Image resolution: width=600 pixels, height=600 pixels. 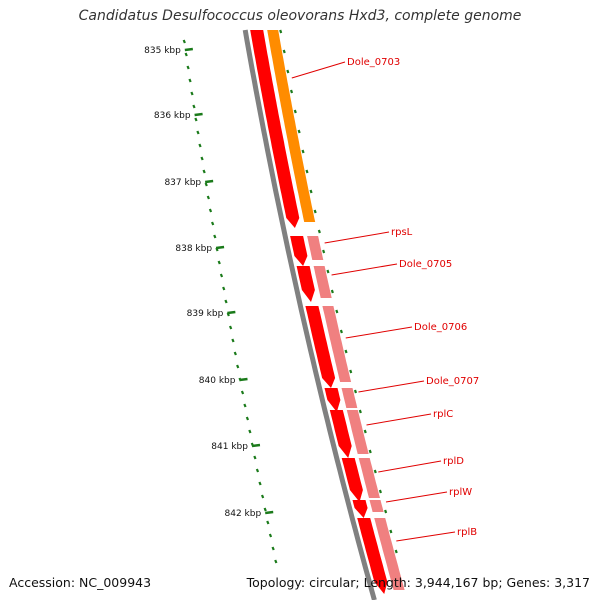 I want to click on gene-label: rplB, so click(x=467, y=532).